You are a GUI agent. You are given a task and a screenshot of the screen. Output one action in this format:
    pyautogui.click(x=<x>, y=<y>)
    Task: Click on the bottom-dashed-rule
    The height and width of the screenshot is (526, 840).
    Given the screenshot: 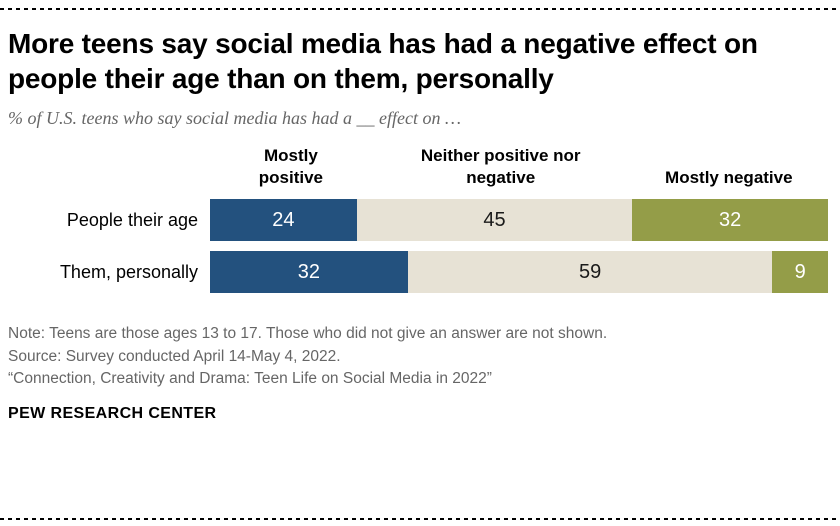 What is the action you would take?
    pyautogui.click(x=420, y=519)
    